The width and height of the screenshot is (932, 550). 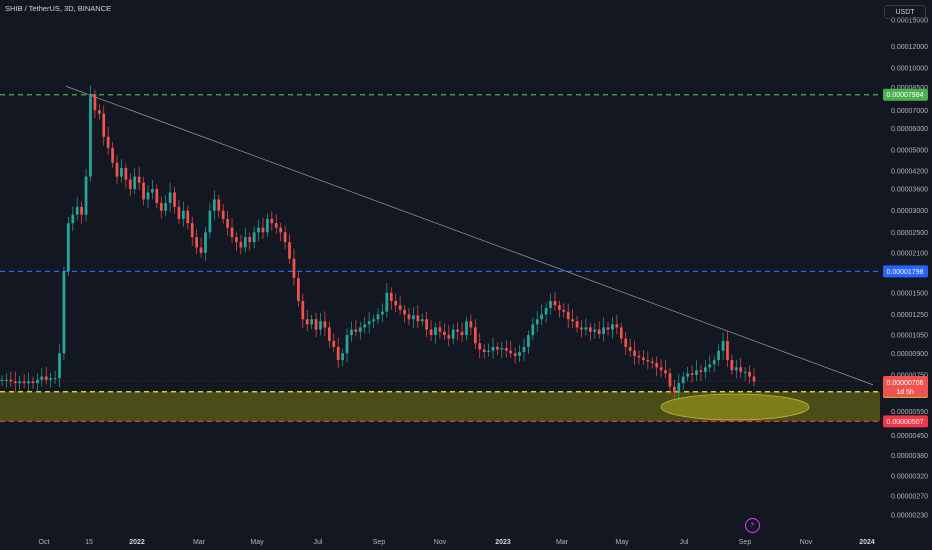 What do you see at coordinates (905, 94) in the screenshot?
I see `level-badge` at bounding box center [905, 94].